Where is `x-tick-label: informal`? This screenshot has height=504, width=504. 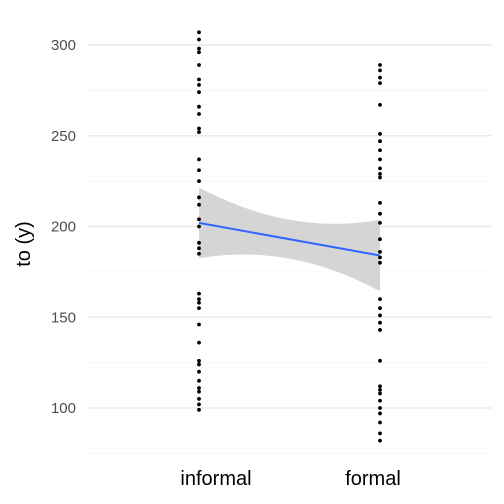
x-tick-label: informal is located at coordinates (215, 479).